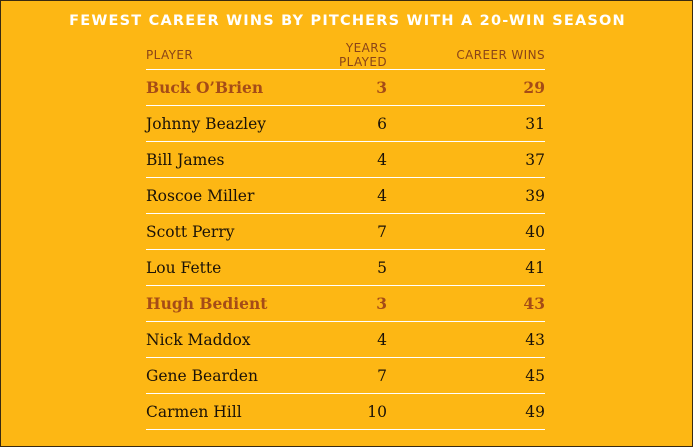 The width and height of the screenshot is (693, 447). Describe the element at coordinates (466, 411) in the screenshot. I see `wins-cell: 49` at that location.